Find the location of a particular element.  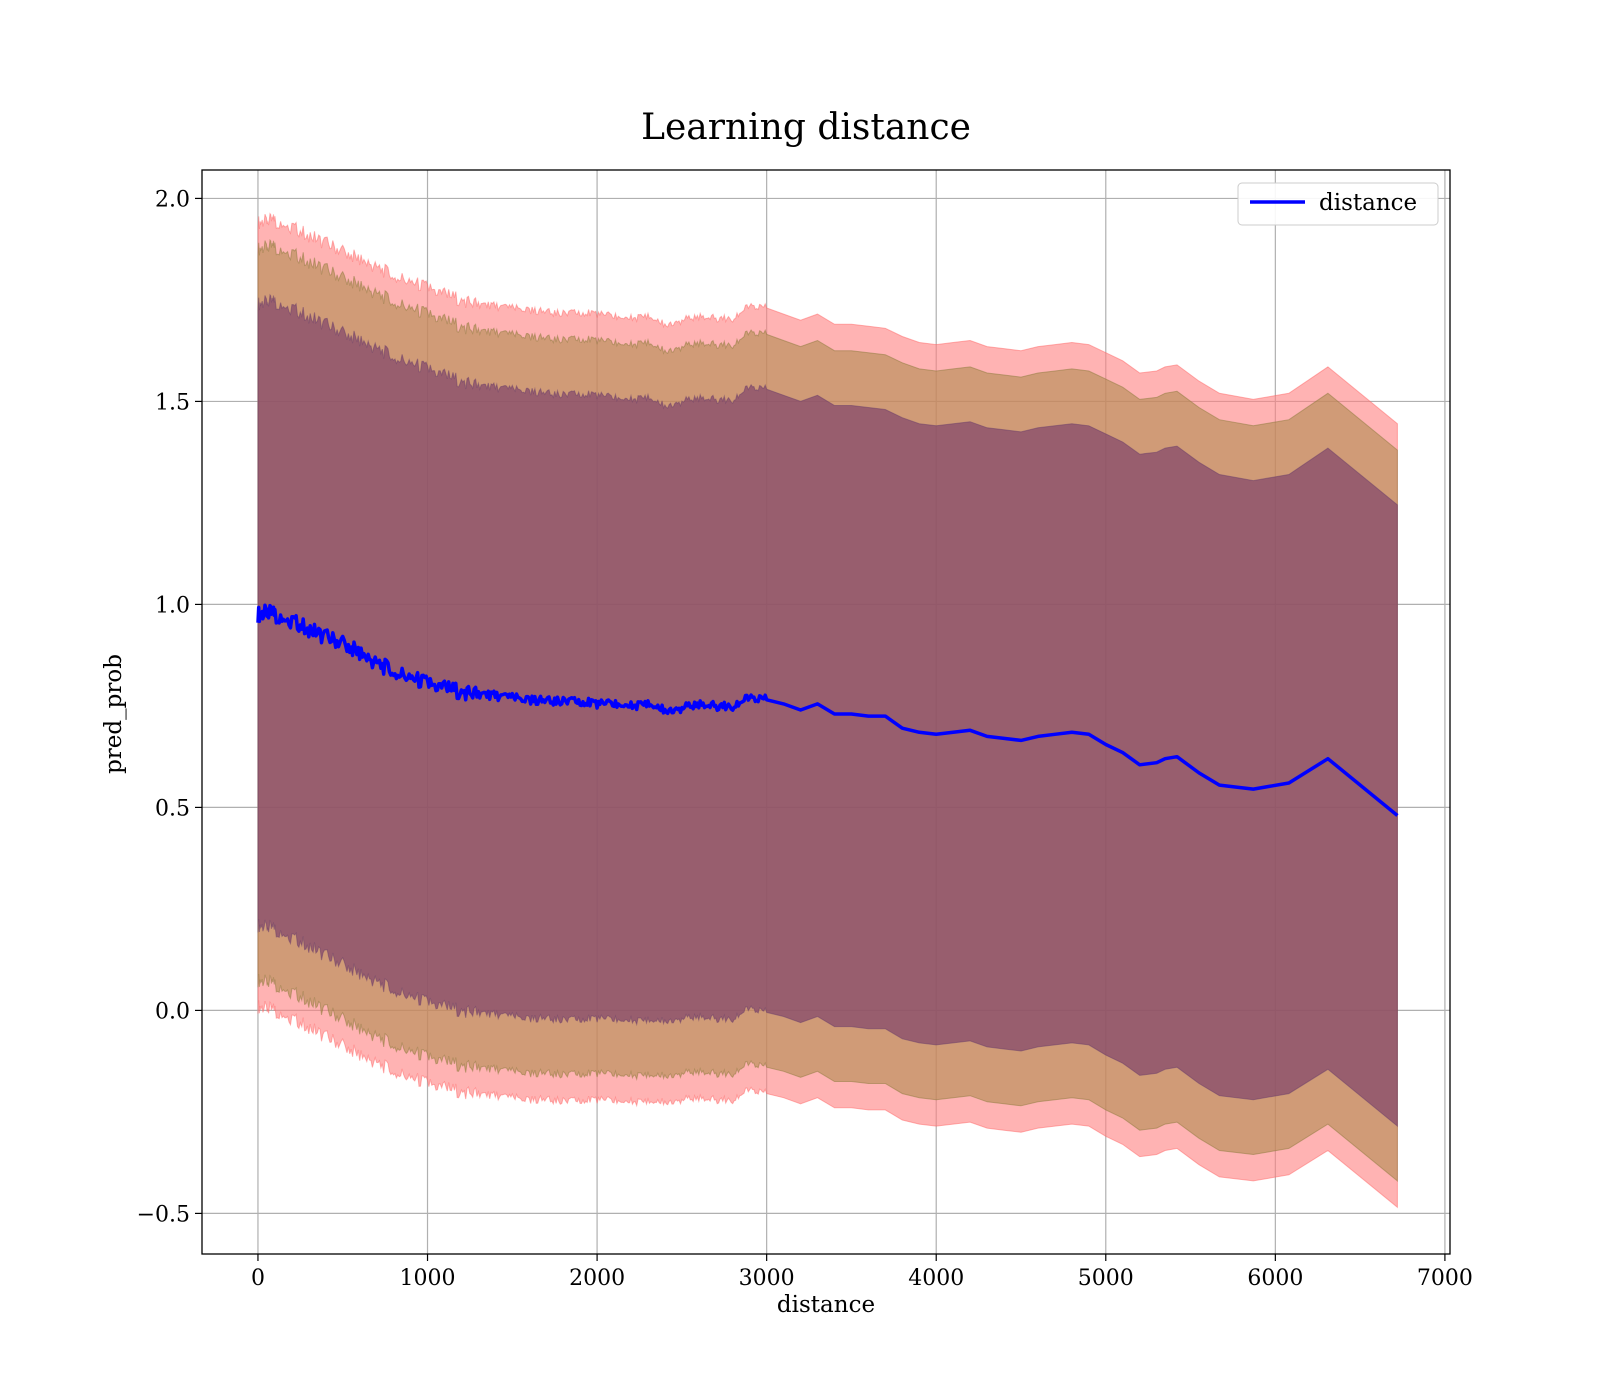

x-tick-label: 4000 is located at coordinates (936, 1278).